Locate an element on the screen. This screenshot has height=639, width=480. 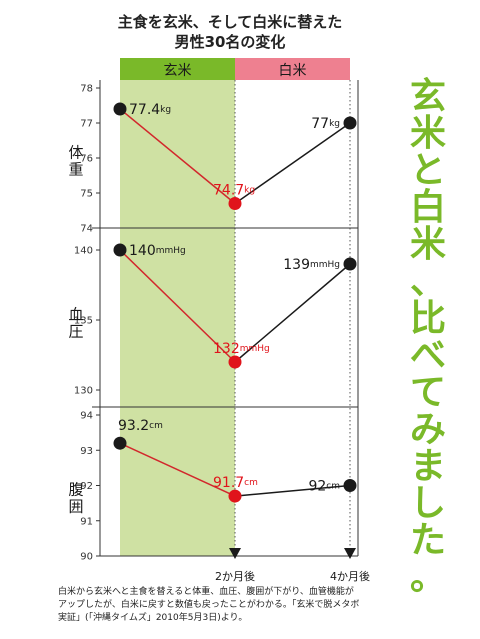
panel-label-char: 圧 is located at coordinates (75, 332).